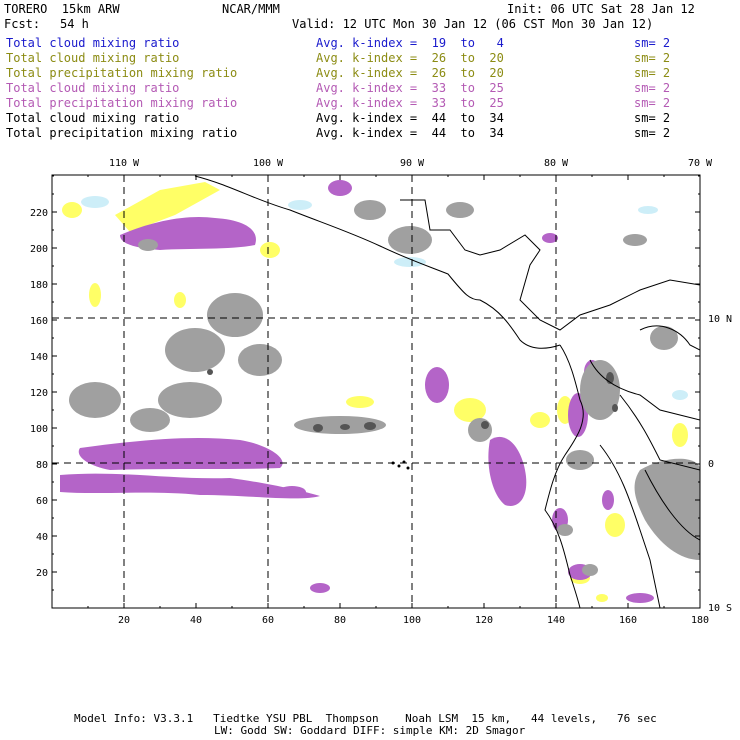  I want to click on forecast-hours: 54 h, so click(74, 24).